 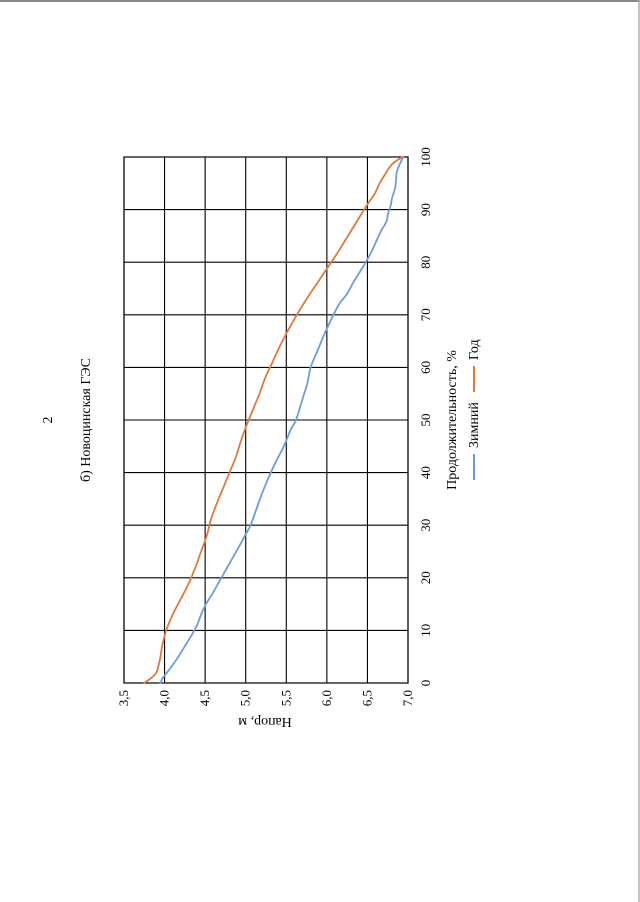 What do you see at coordinates (123, 698) in the screenshot?
I see `y-tick-label-0: 3,5` at bounding box center [123, 698].